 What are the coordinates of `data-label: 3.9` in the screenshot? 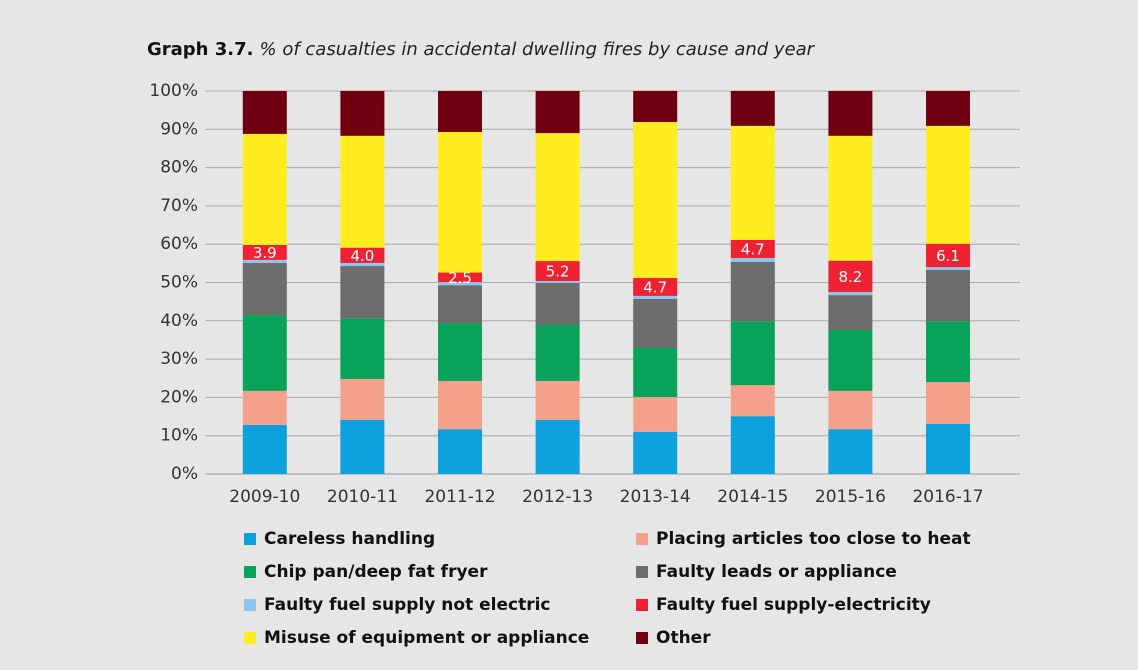 It's located at (265, 253).